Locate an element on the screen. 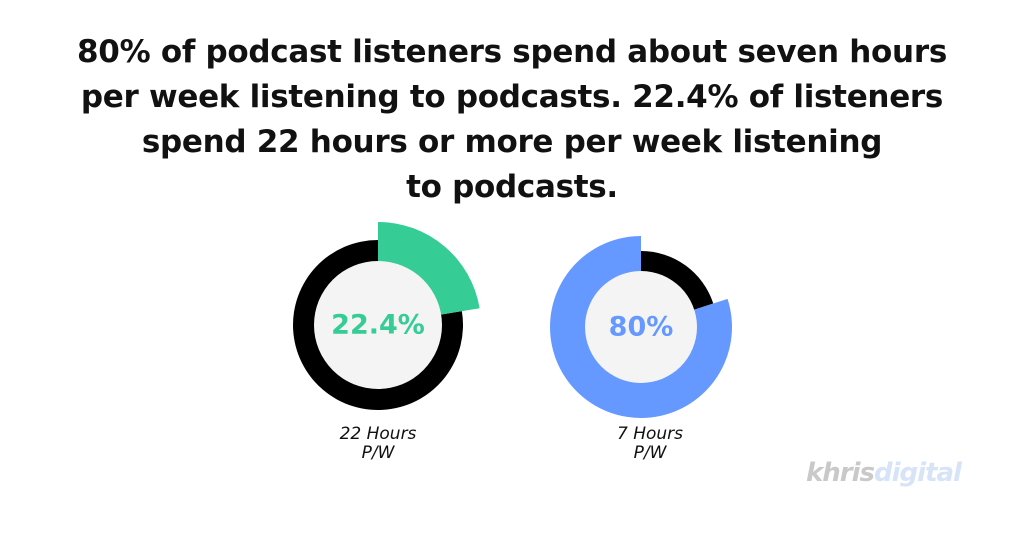 This screenshot has width=1024, height=537. brand-logo: khrisdigital is located at coordinates (884, 473).